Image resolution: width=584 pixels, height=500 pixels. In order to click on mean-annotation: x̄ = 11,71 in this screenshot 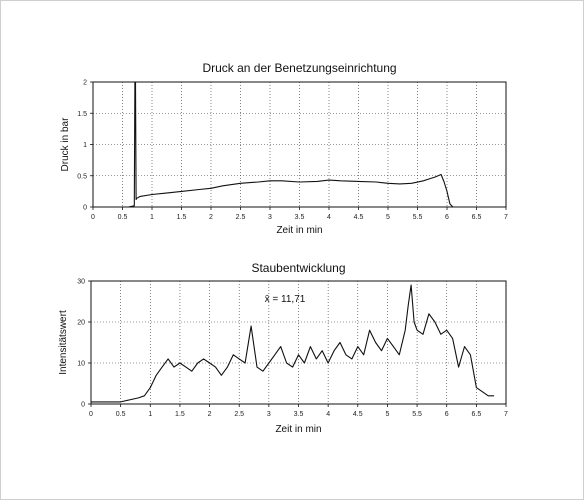, I will do `click(285, 299)`.